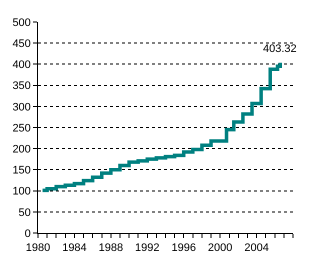  Describe the element at coordinates (21, 149) in the screenshot. I see `y-tick-label: 200` at that location.